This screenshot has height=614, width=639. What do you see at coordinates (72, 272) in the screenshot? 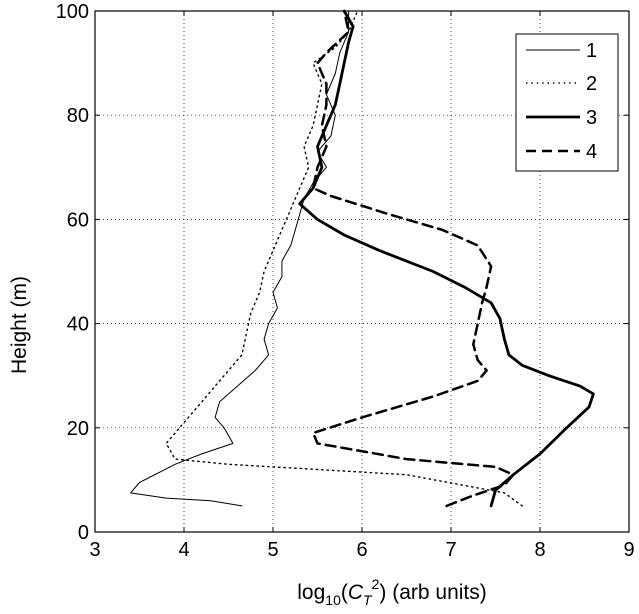
I see `y-tick-labels: 0 20 40 60 80 100` at bounding box center [72, 272].